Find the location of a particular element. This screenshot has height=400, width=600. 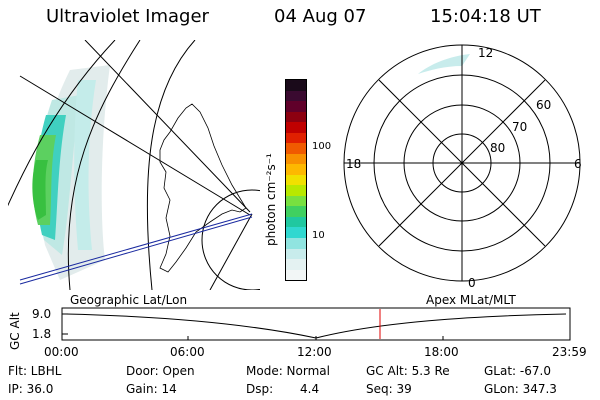

timeline-right-label: Apex MLat/MLT is located at coordinates (471, 300).